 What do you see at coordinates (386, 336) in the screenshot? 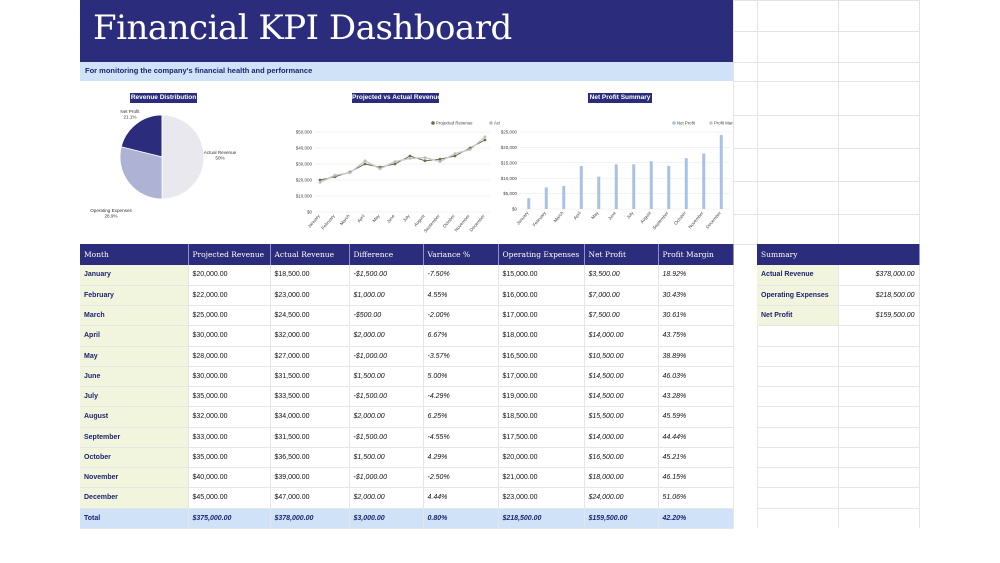
I see `table-cell: $2,000.00` at bounding box center [386, 336].